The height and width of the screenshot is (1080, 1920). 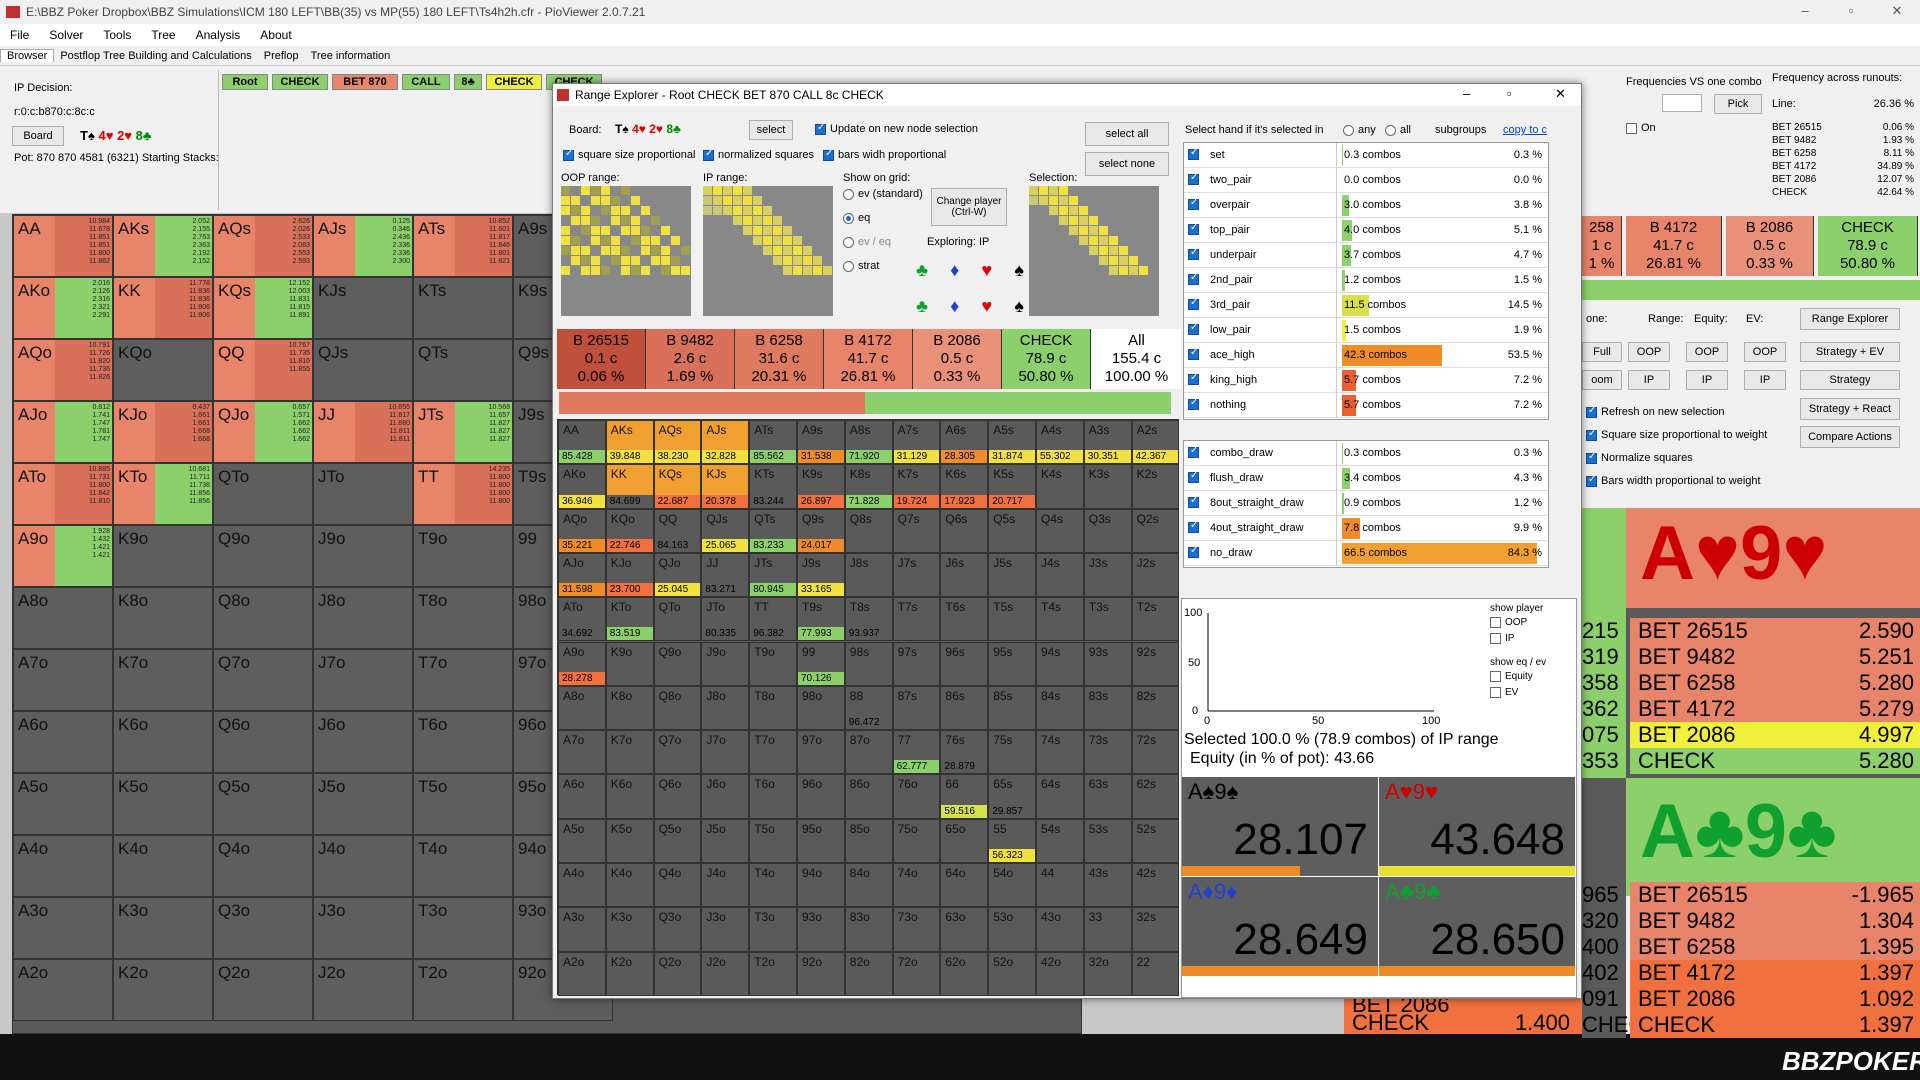 I want to click on menu-file: File, so click(x=20, y=35).